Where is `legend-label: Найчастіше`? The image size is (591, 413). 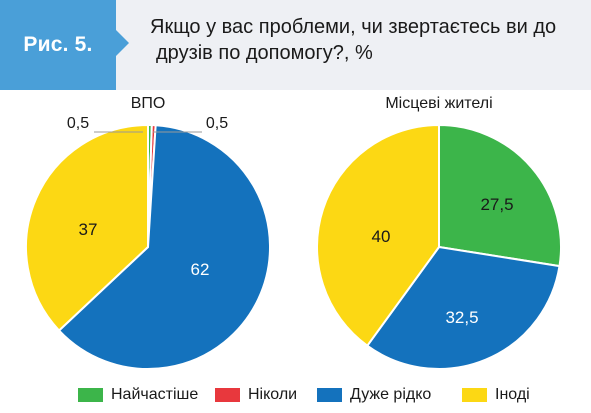 legend-label: Найчастіше is located at coordinates (155, 394).